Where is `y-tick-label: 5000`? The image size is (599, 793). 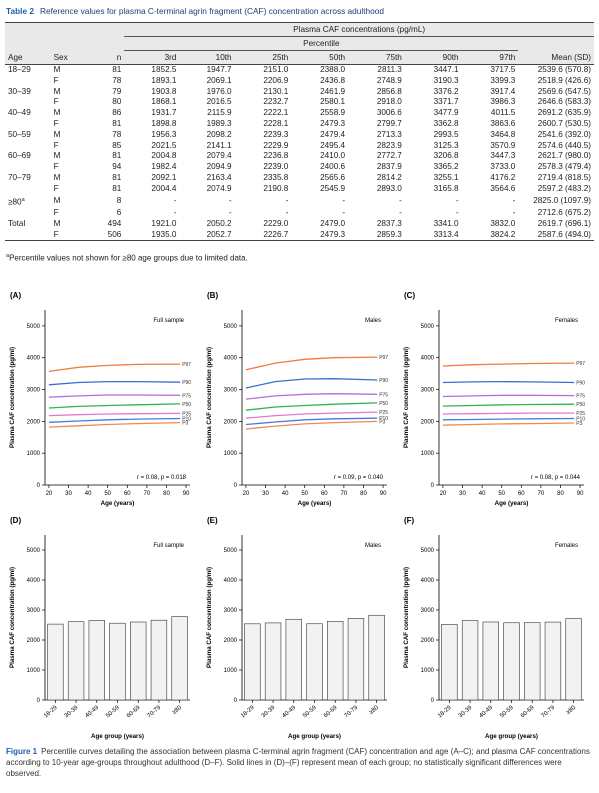
y-tick-label: 5000 is located at coordinates (231, 327).